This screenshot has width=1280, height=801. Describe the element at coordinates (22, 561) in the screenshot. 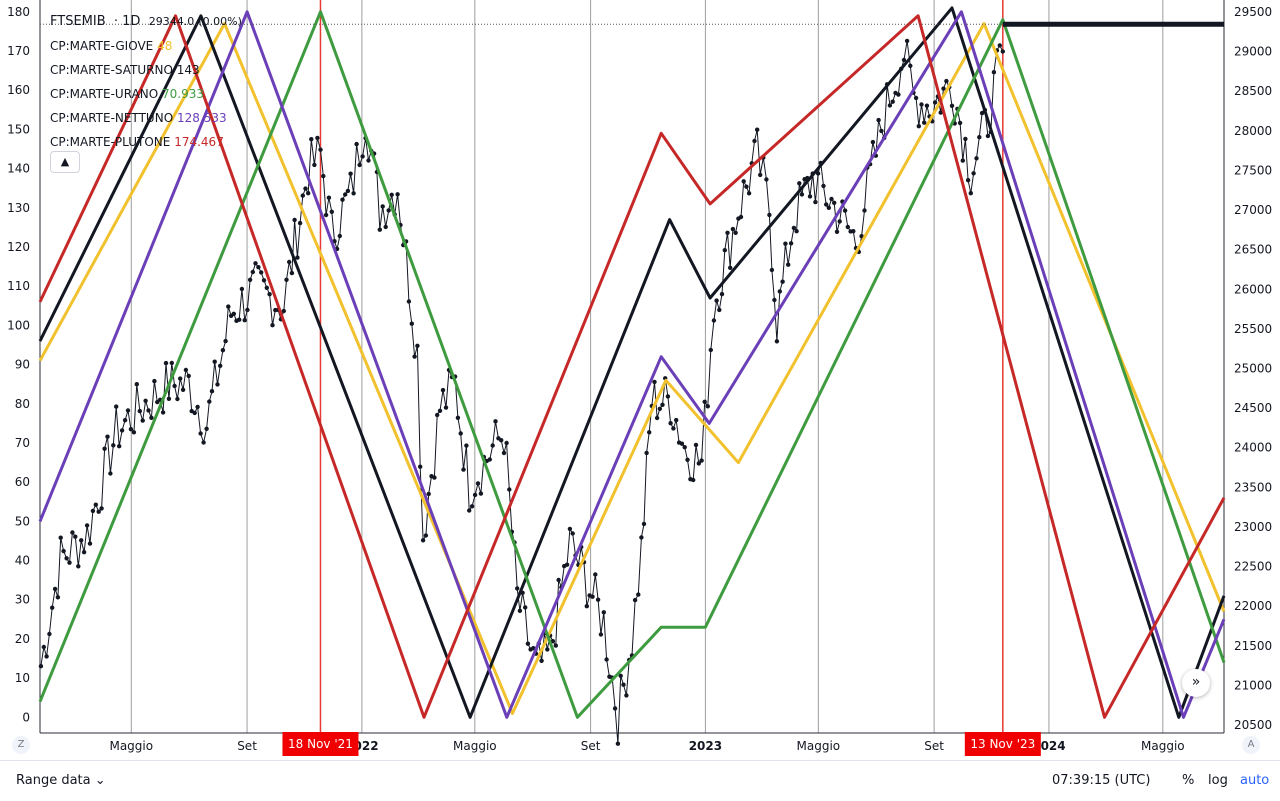

I see `left-tick-label: 40` at that location.